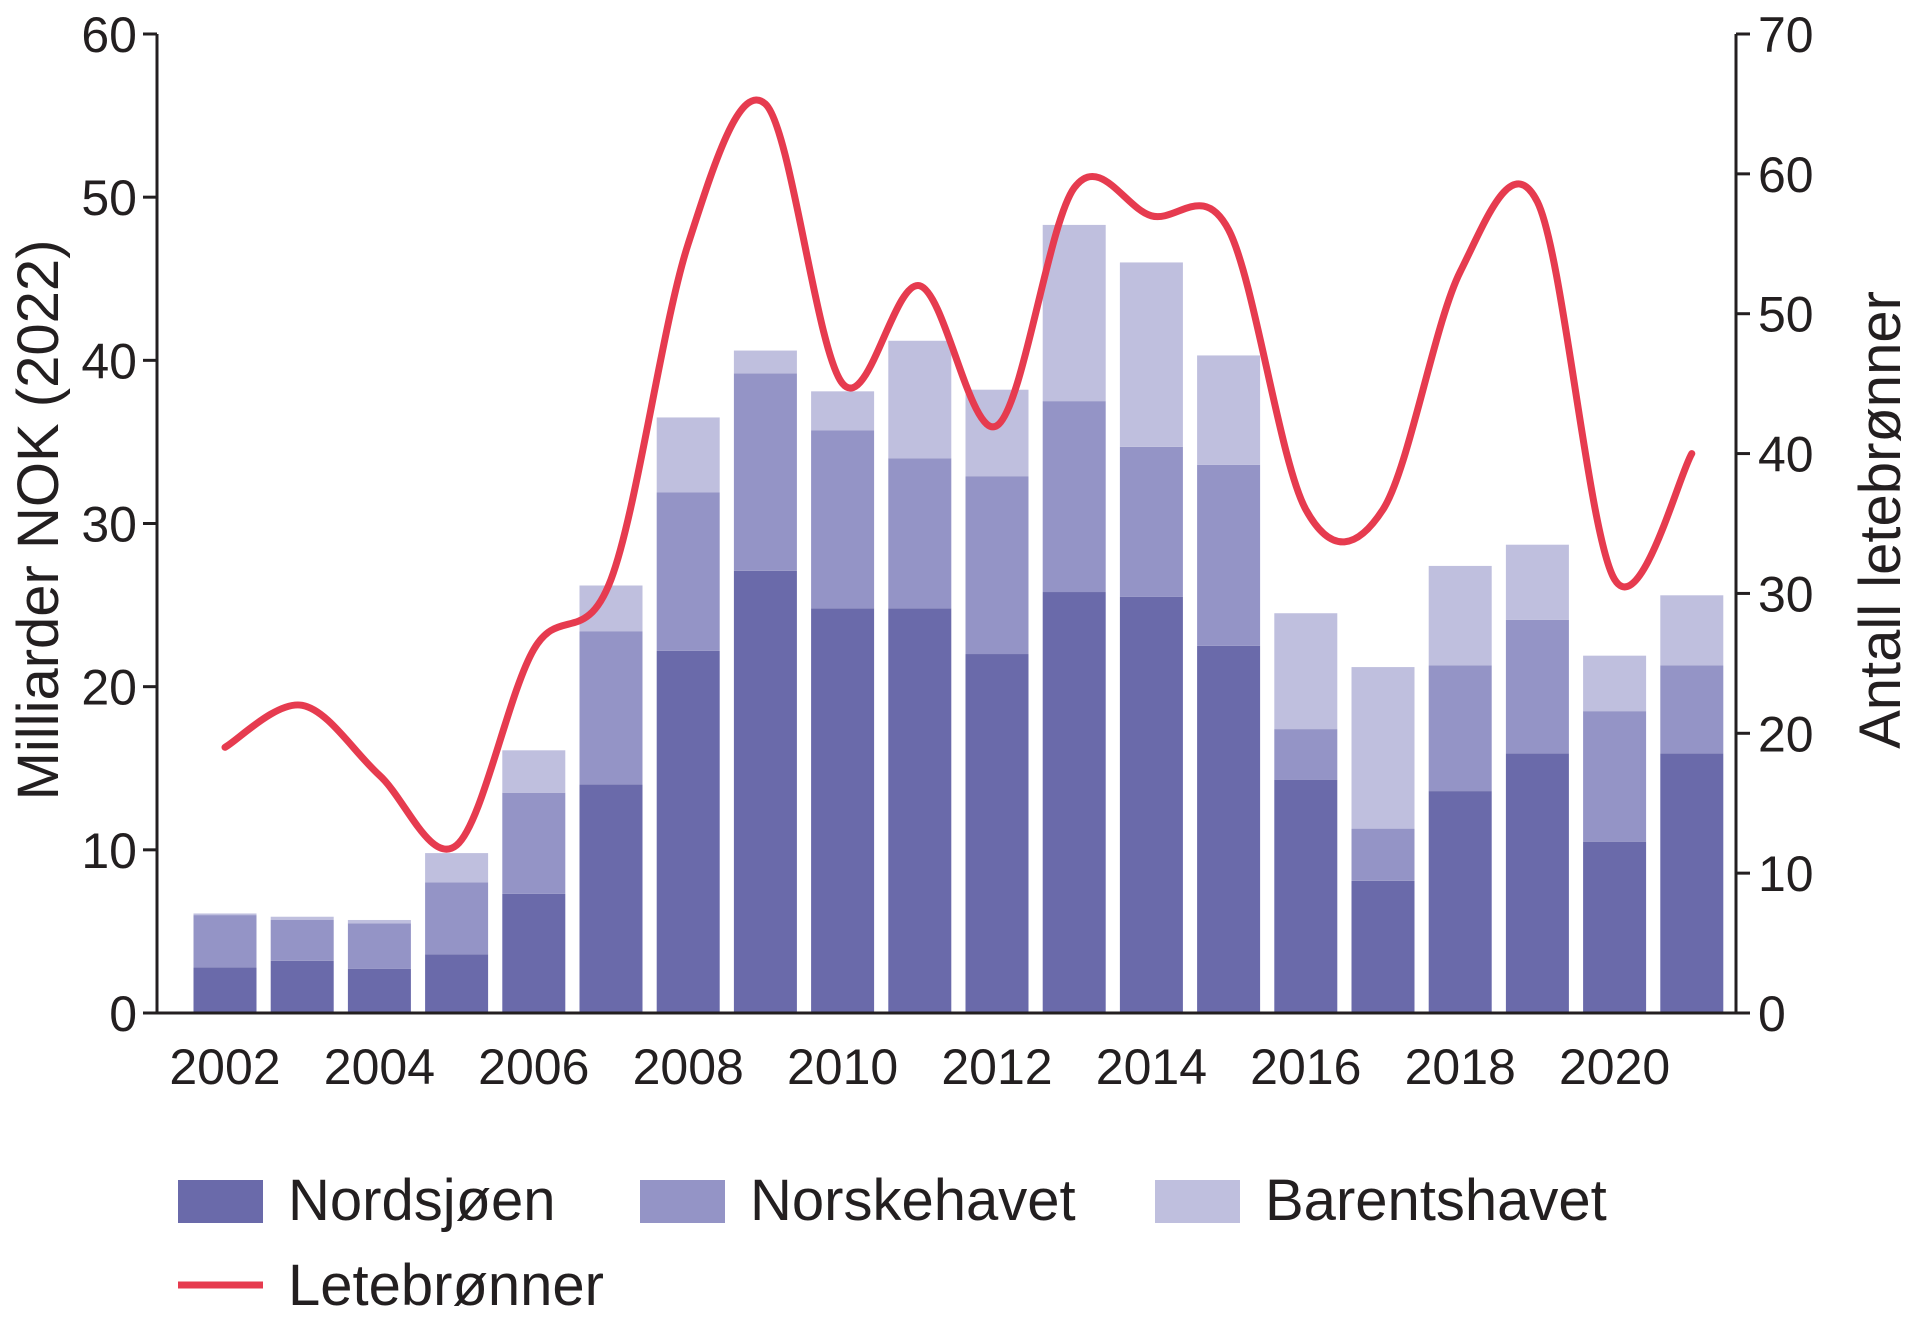  I want to click on y-tick-label: 40, so click(109, 361).